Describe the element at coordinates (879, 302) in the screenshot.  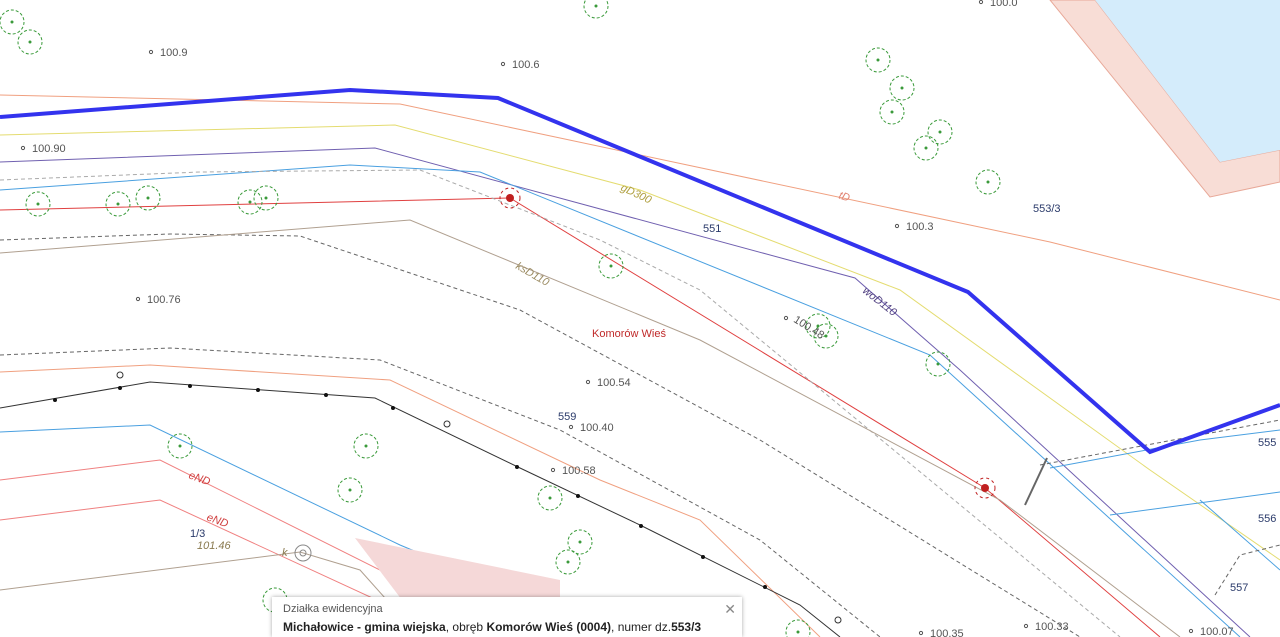
I see `utility-label: woD110` at that location.